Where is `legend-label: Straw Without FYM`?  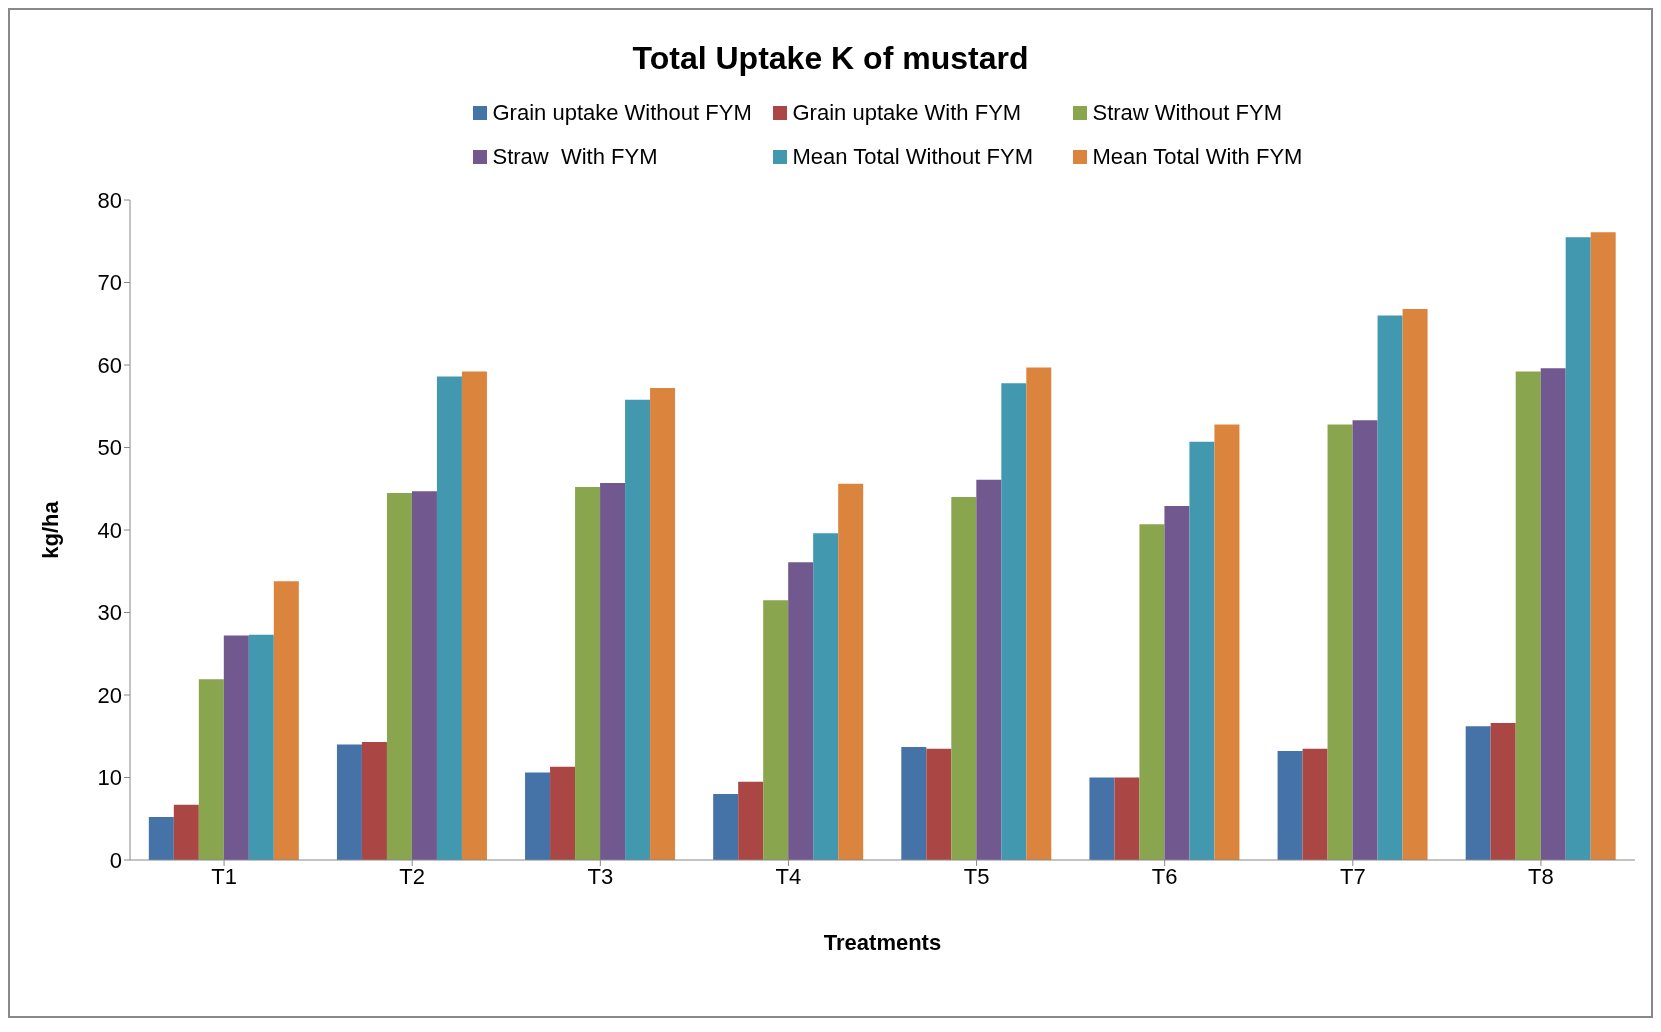
legend-label: Straw Without FYM is located at coordinates (1187, 113).